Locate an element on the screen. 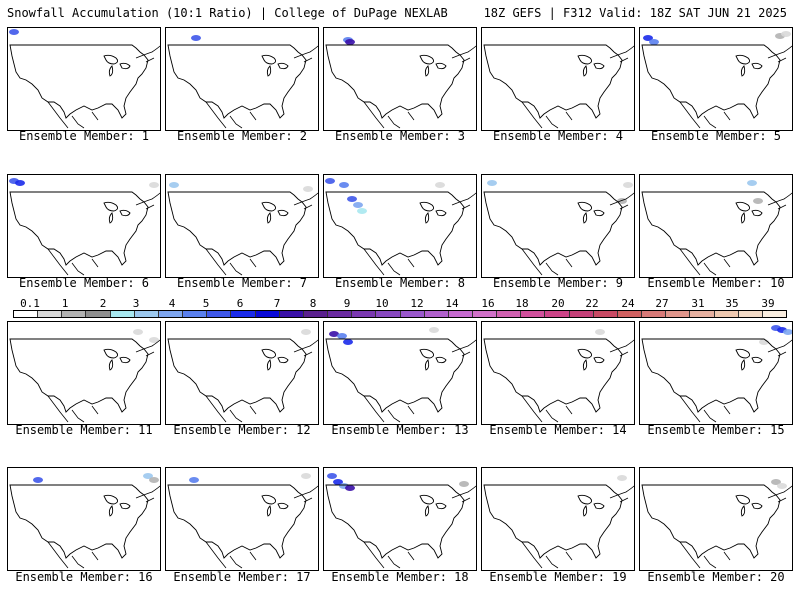 The width and height of the screenshot is (800, 600). scale-tick-label: 0.1 is located at coordinates (30, 303).